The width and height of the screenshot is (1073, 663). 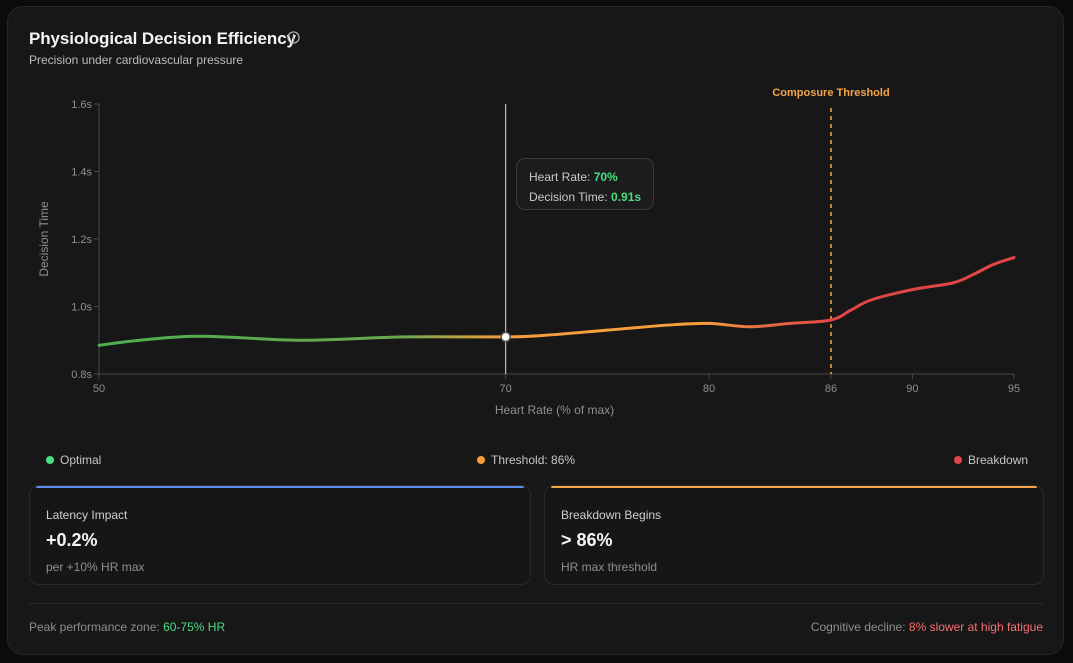 What do you see at coordinates (87, 515) in the screenshot?
I see `latency-label: Latency Impact` at bounding box center [87, 515].